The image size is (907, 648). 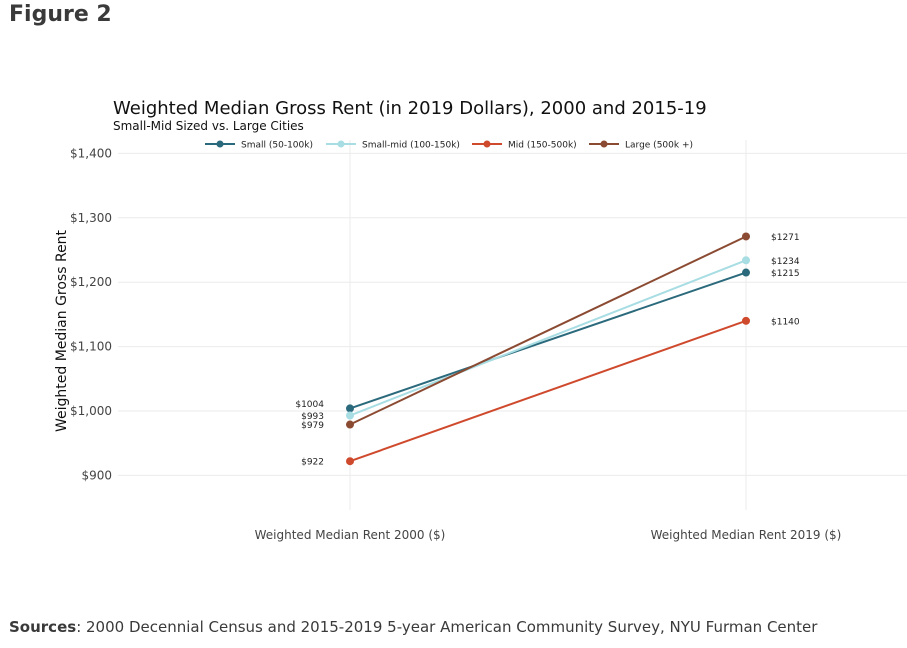 What do you see at coordinates (277, 146) in the screenshot?
I see `legend-label: Small (50-100k)` at bounding box center [277, 146].